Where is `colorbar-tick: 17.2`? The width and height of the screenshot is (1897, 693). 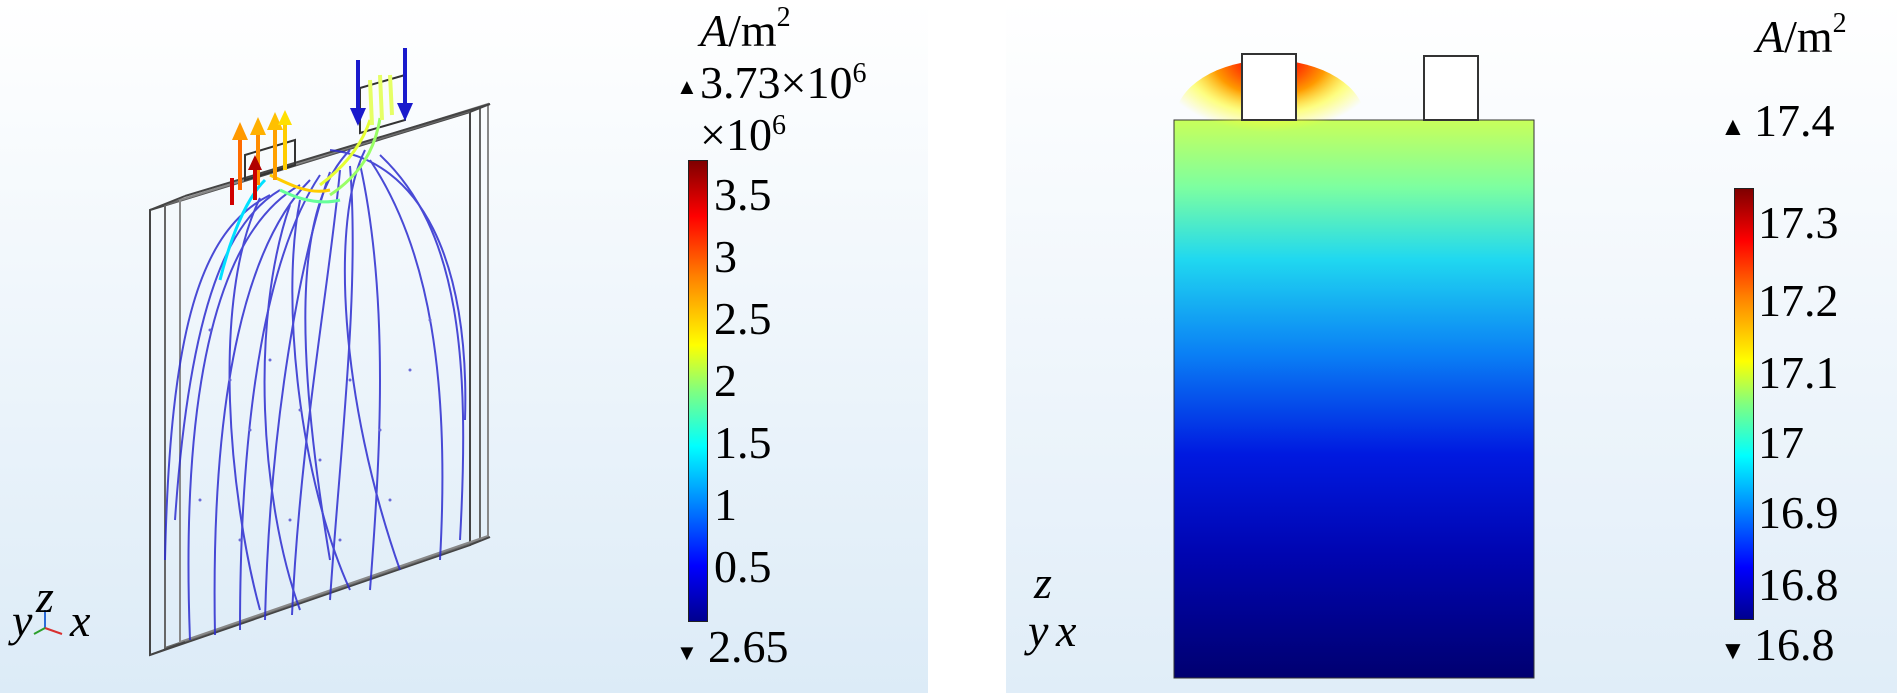 colorbar-tick: 17.2 is located at coordinates (1798, 300).